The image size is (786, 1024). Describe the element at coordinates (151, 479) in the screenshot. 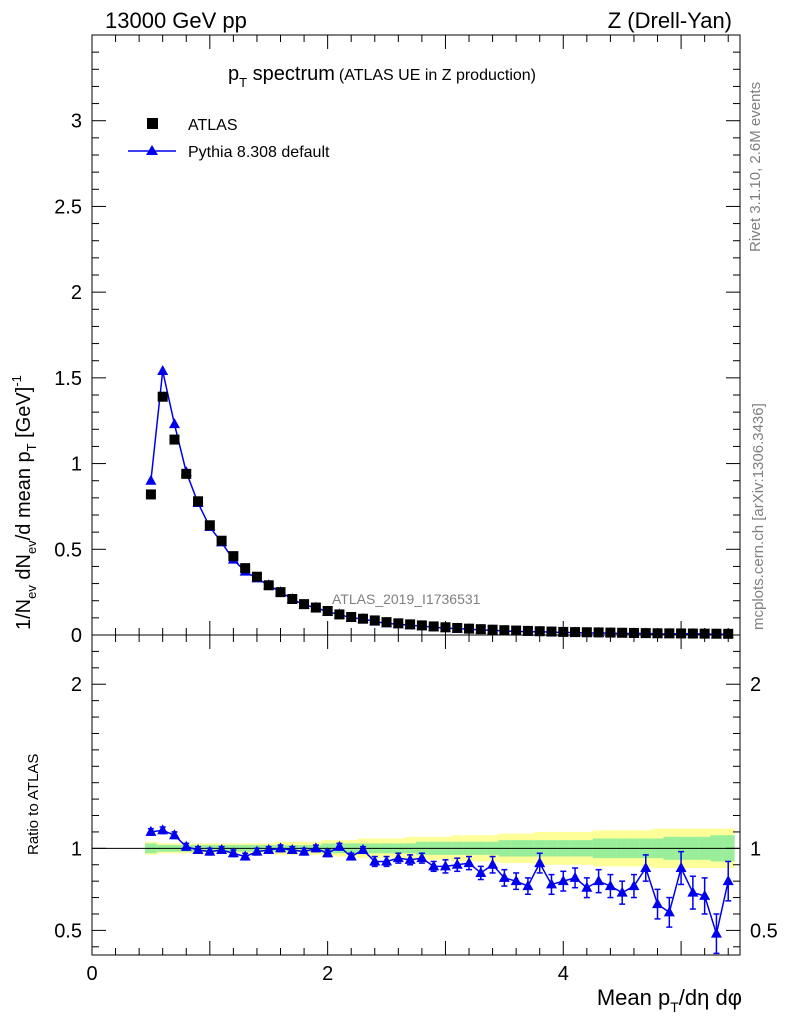

I see `mc-point` at that location.